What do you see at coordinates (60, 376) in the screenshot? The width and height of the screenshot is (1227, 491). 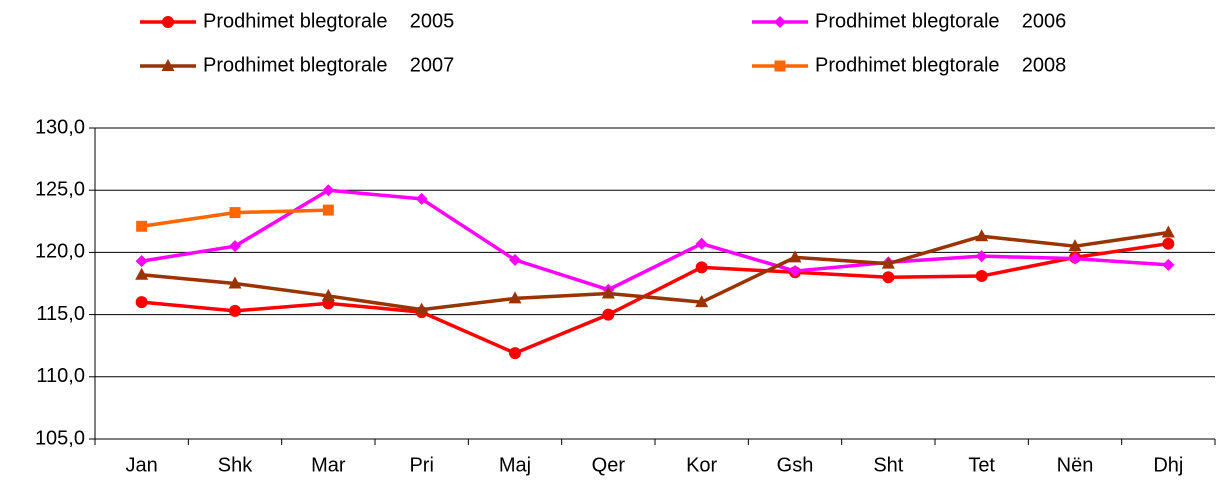 I see `y-tick-label: 110,0` at bounding box center [60, 376].